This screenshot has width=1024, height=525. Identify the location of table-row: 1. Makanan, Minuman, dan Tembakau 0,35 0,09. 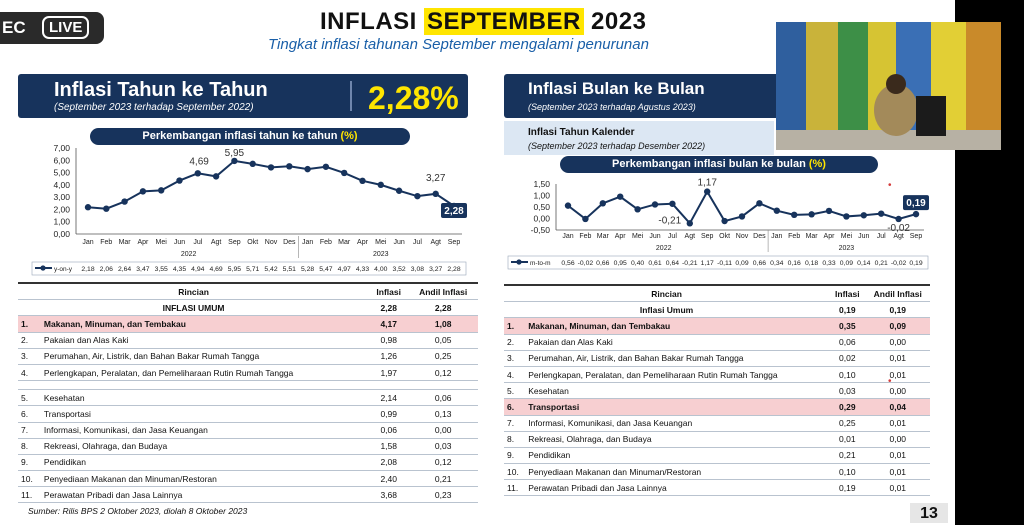
(717, 326).